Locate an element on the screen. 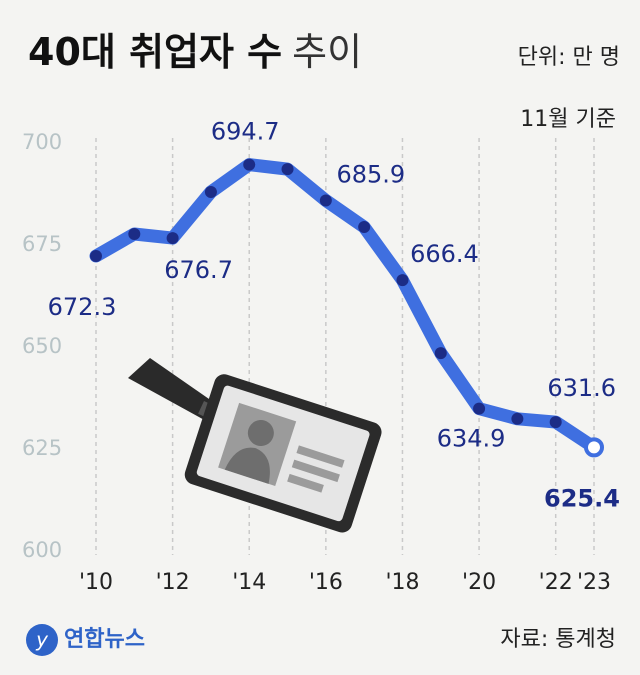  source: 자료: 통계청 is located at coordinates (558, 639).